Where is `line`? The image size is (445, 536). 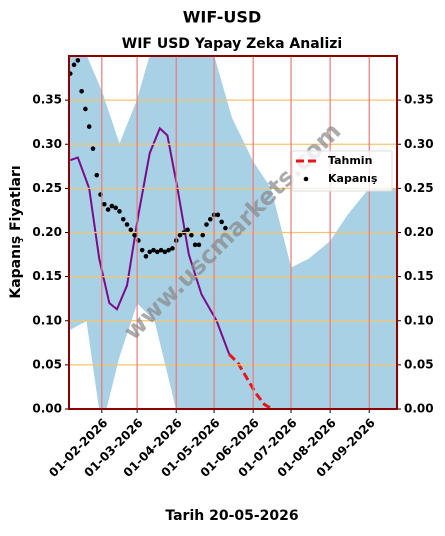
line is located at coordinates (250, 381).